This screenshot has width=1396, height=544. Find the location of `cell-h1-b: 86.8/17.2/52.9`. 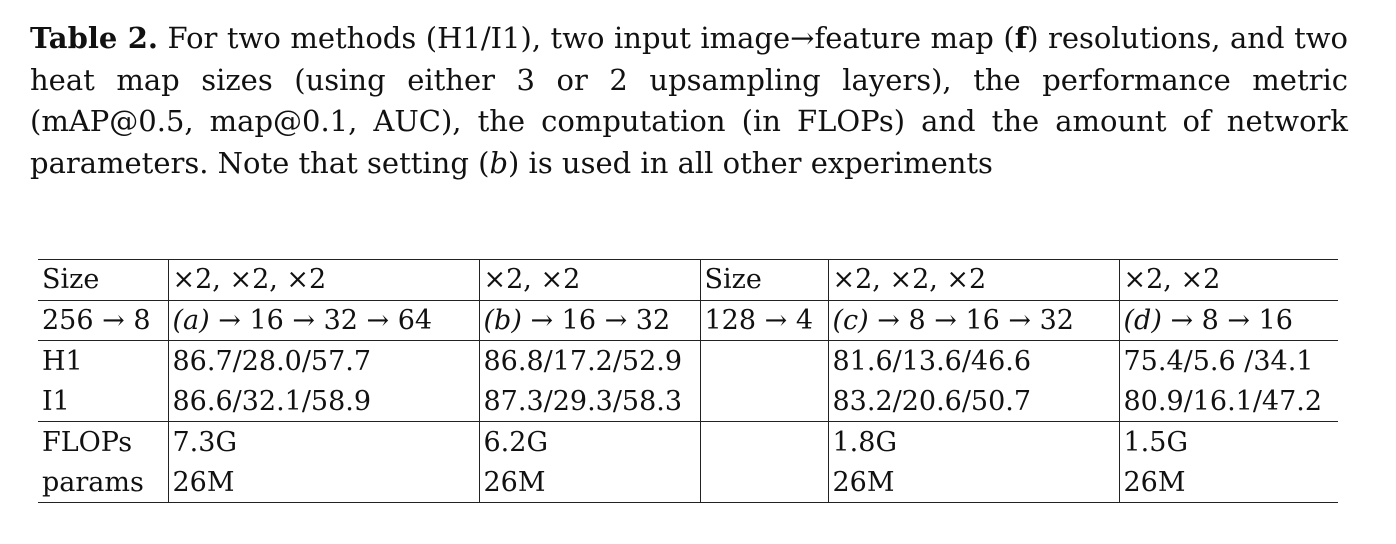

cell-h1-b: 86.8/17.2/52.9 is located at coordinates (589, 360).